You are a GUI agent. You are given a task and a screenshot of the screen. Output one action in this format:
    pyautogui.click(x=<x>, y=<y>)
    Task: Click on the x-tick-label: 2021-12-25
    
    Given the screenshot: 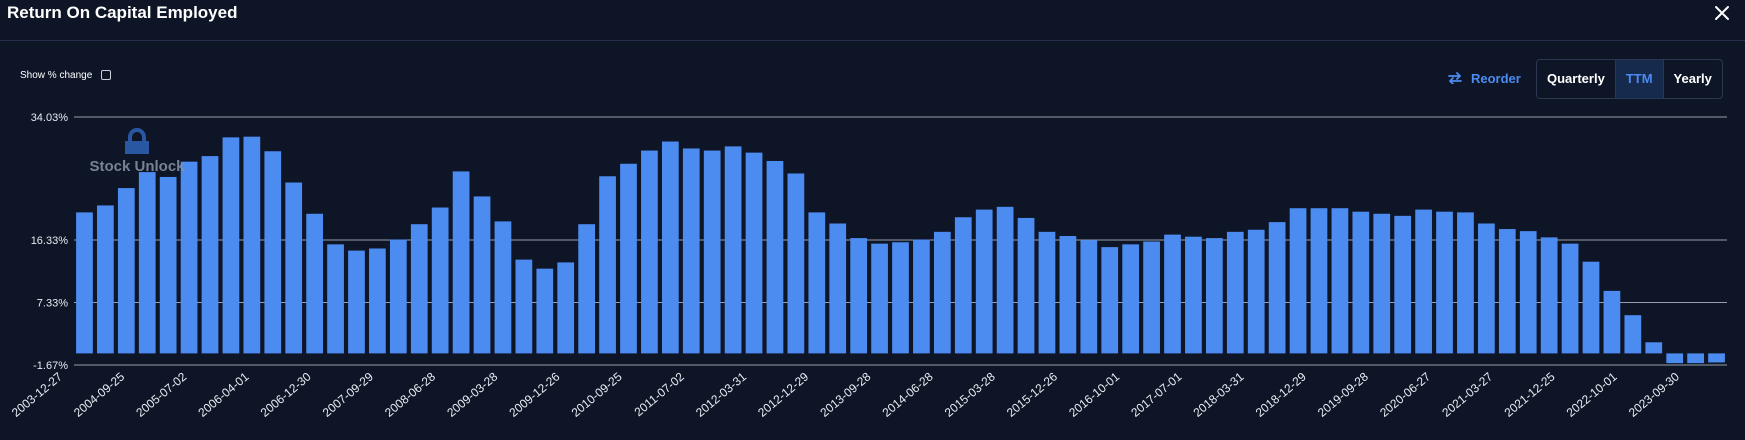 What is the action you would take?
    pyautogui.click(x=1530, y=394)
    